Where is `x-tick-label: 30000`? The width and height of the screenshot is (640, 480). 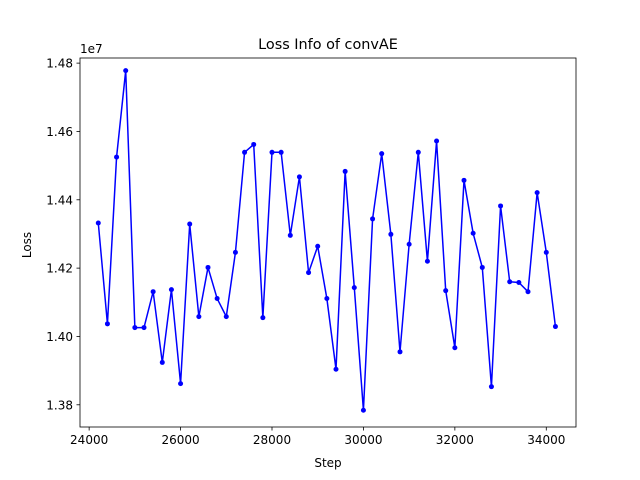 x-tick-label: 30000 is located at coordinates (363, 440).